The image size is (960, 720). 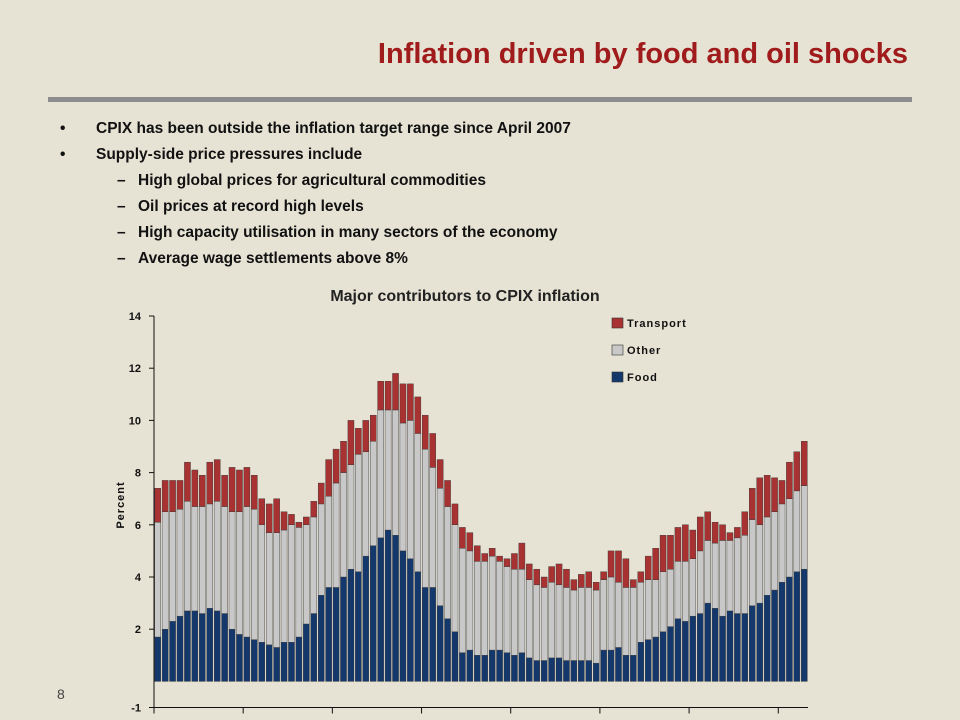 What do you see at coordinates (617, 350) in the screenshot?
I see `legend-swatch-other` at bounding box center [617, 350].